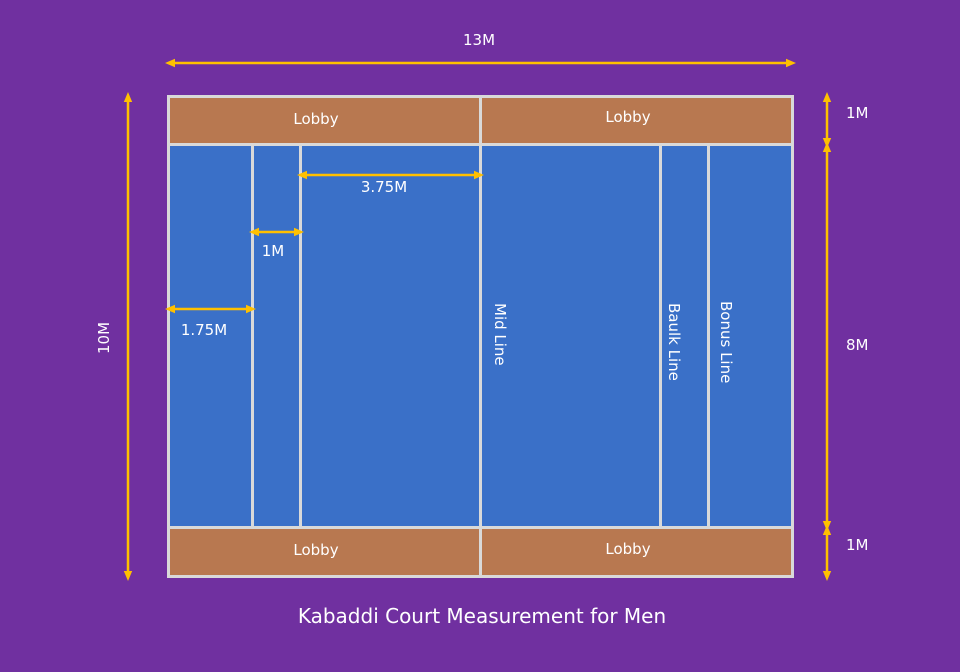 The height and width of the screenshot is (672, 960). Describe the element at coordinates (315, 119) in the screenshot. I see `lobby-top-left-label: Lobby` at that location.